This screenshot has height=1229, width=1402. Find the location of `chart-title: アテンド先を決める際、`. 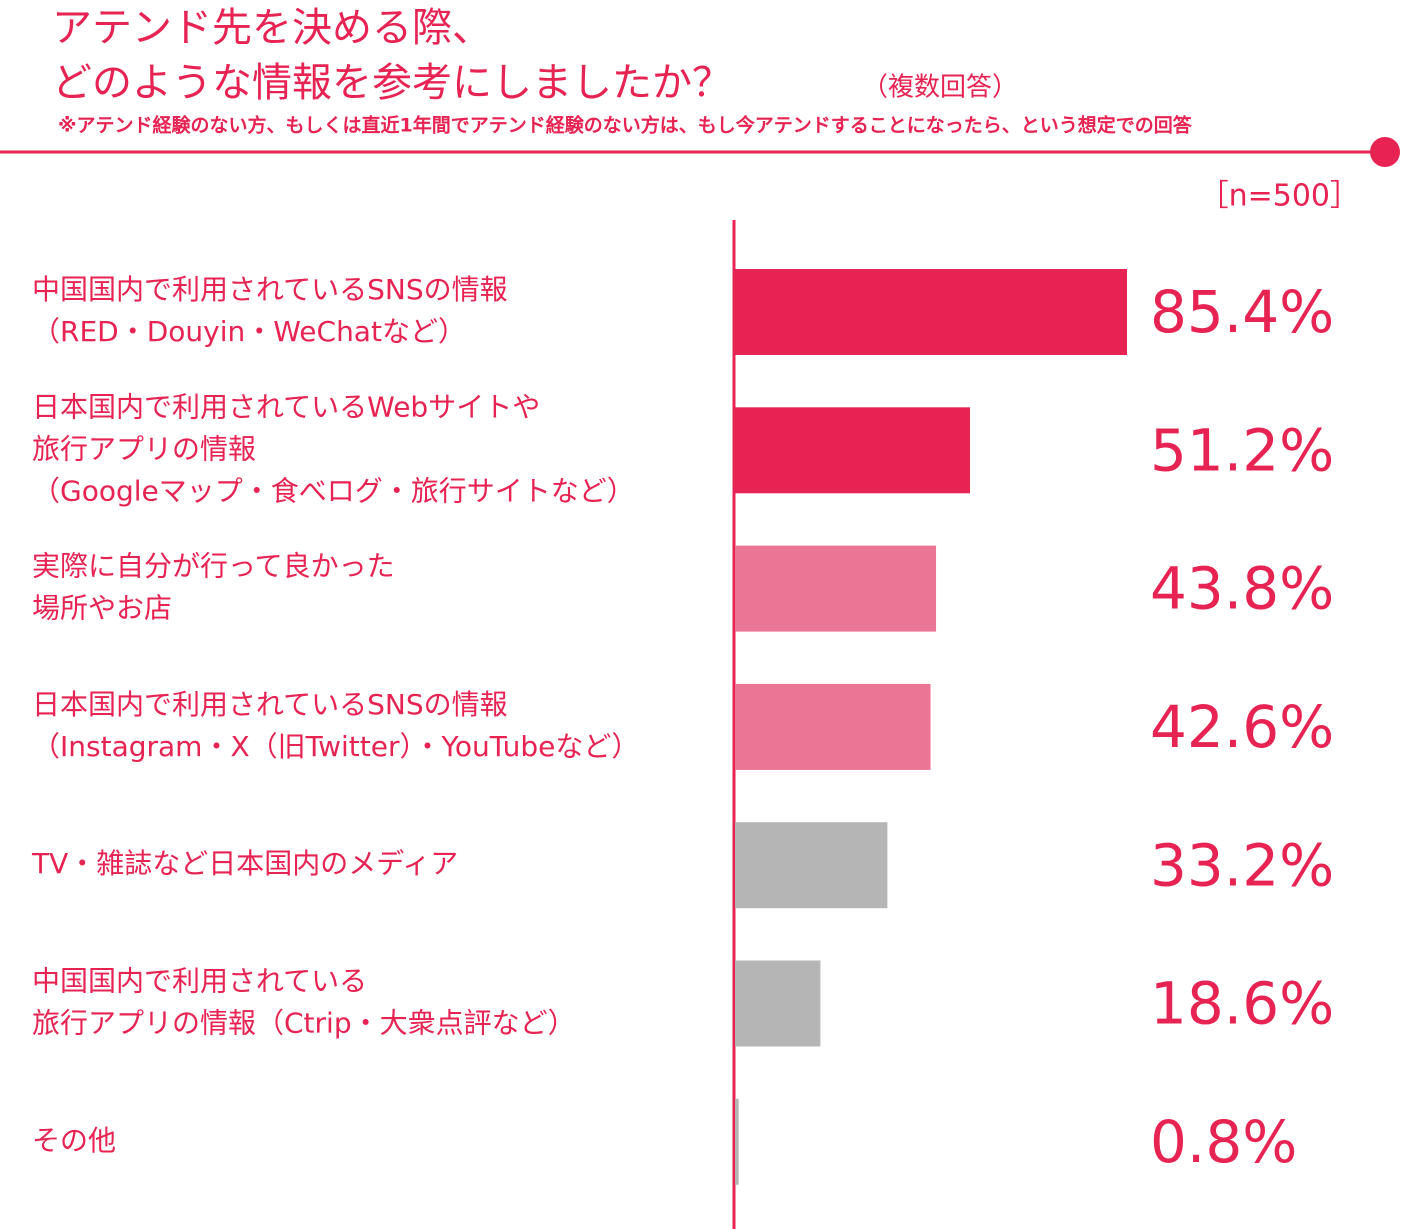

chart-title: アテンド先を決める際、 is located at coordinates (272, 28).